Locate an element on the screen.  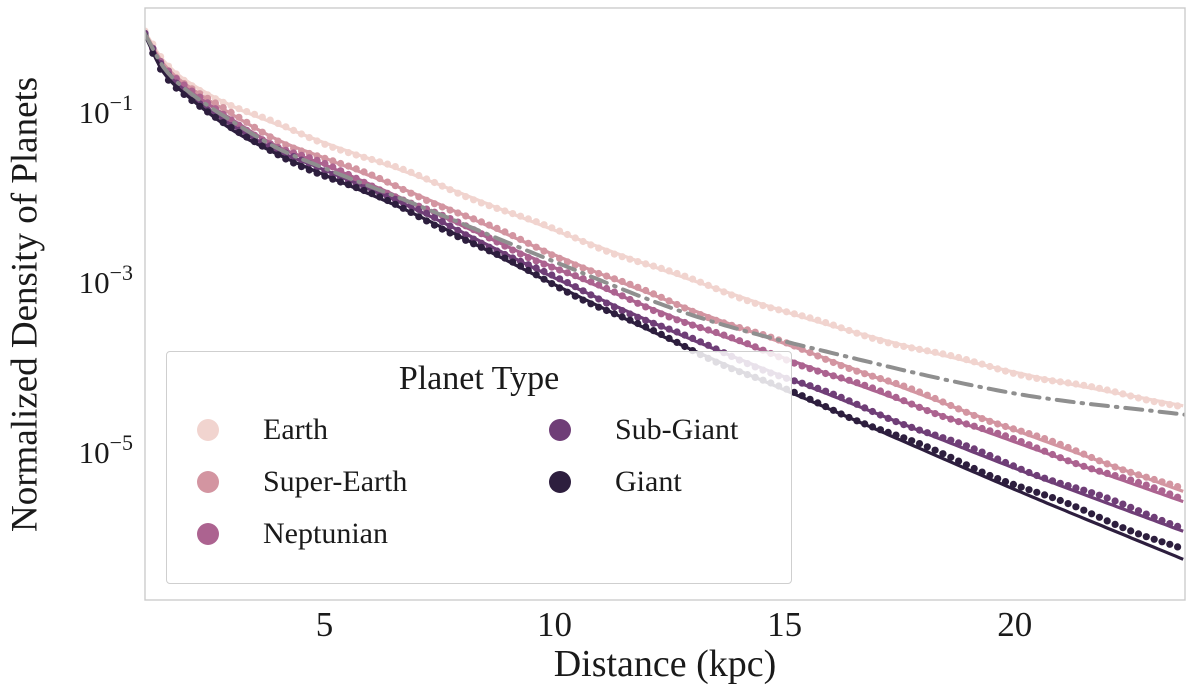
legend-label-earth: Earth is located at coordinates (295, 429).